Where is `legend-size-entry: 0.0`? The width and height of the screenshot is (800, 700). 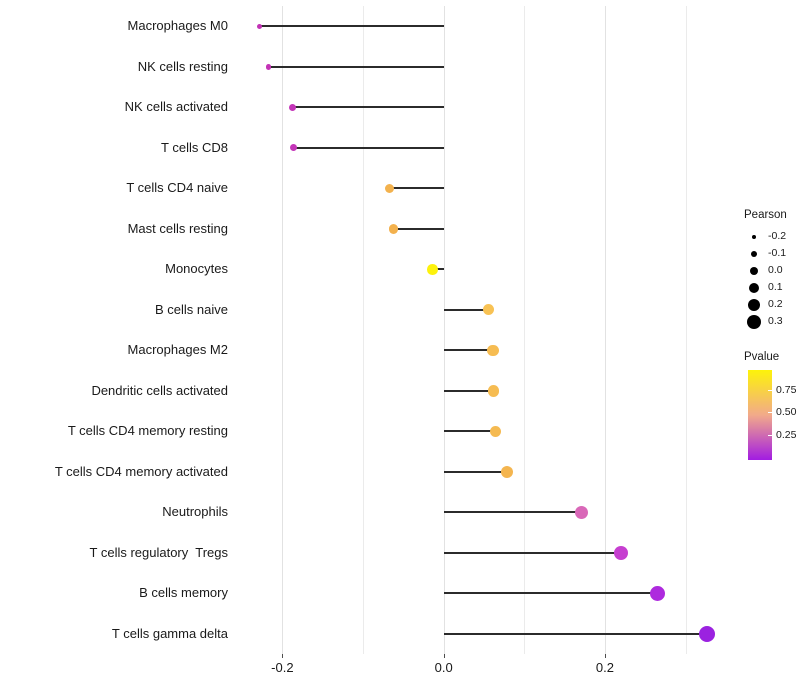 legend-size-entry: 0.0 is located at coordinates (772, 270).